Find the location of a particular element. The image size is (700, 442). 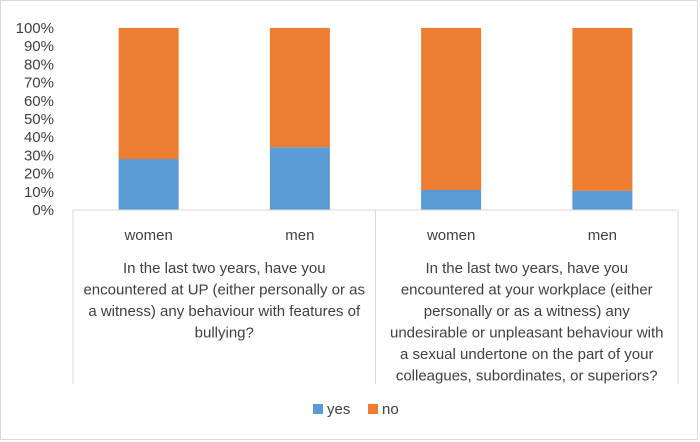

y-tick-label: 100% is located at coordinates (35, 28).